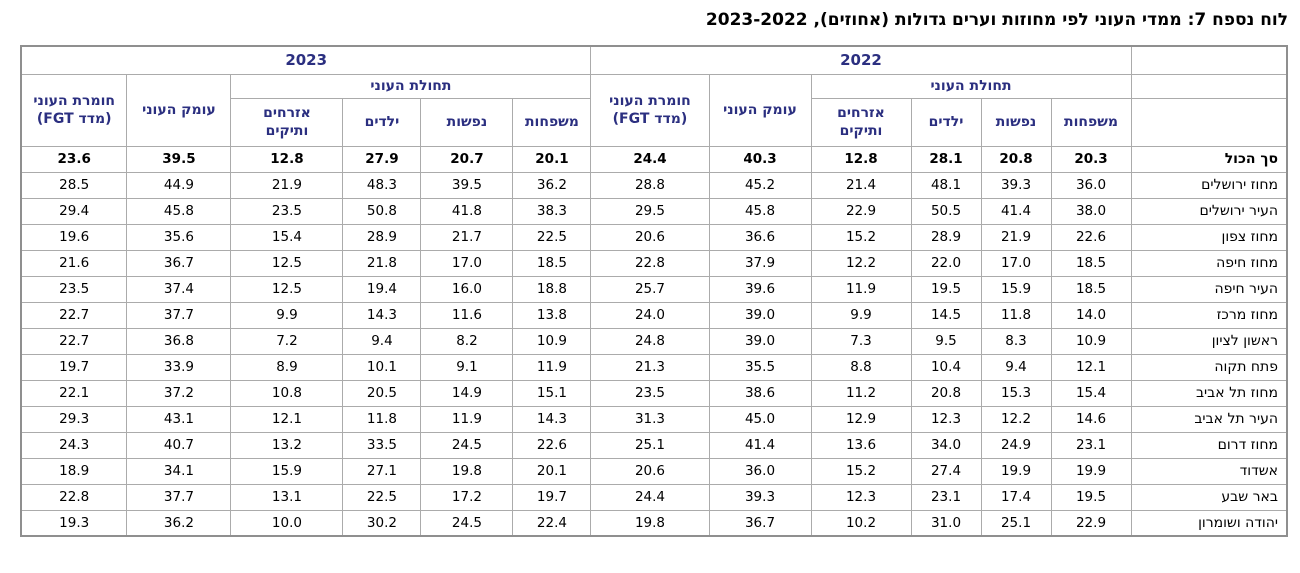 This screenshot has height=573, width=1300. What do you see at coordinates (650, 315) in the screenshot?
I see `cell-2022-severity: 24.0` at bounding box center [650, 315].